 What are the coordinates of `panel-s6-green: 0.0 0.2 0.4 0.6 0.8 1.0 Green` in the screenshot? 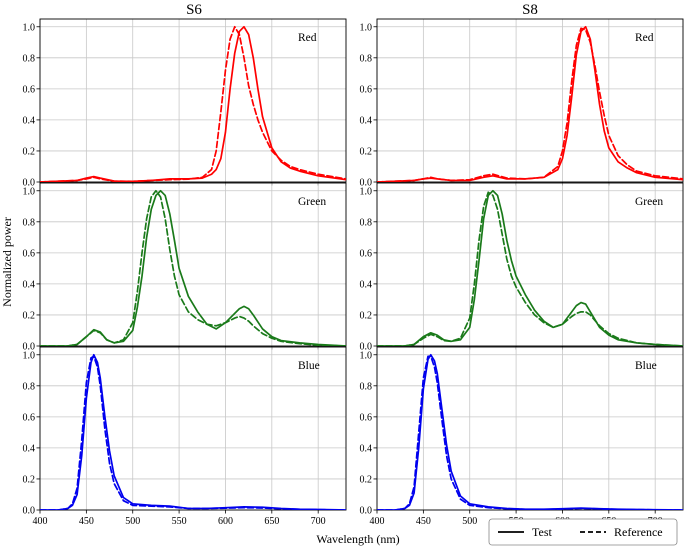 It's located at (185, 267).